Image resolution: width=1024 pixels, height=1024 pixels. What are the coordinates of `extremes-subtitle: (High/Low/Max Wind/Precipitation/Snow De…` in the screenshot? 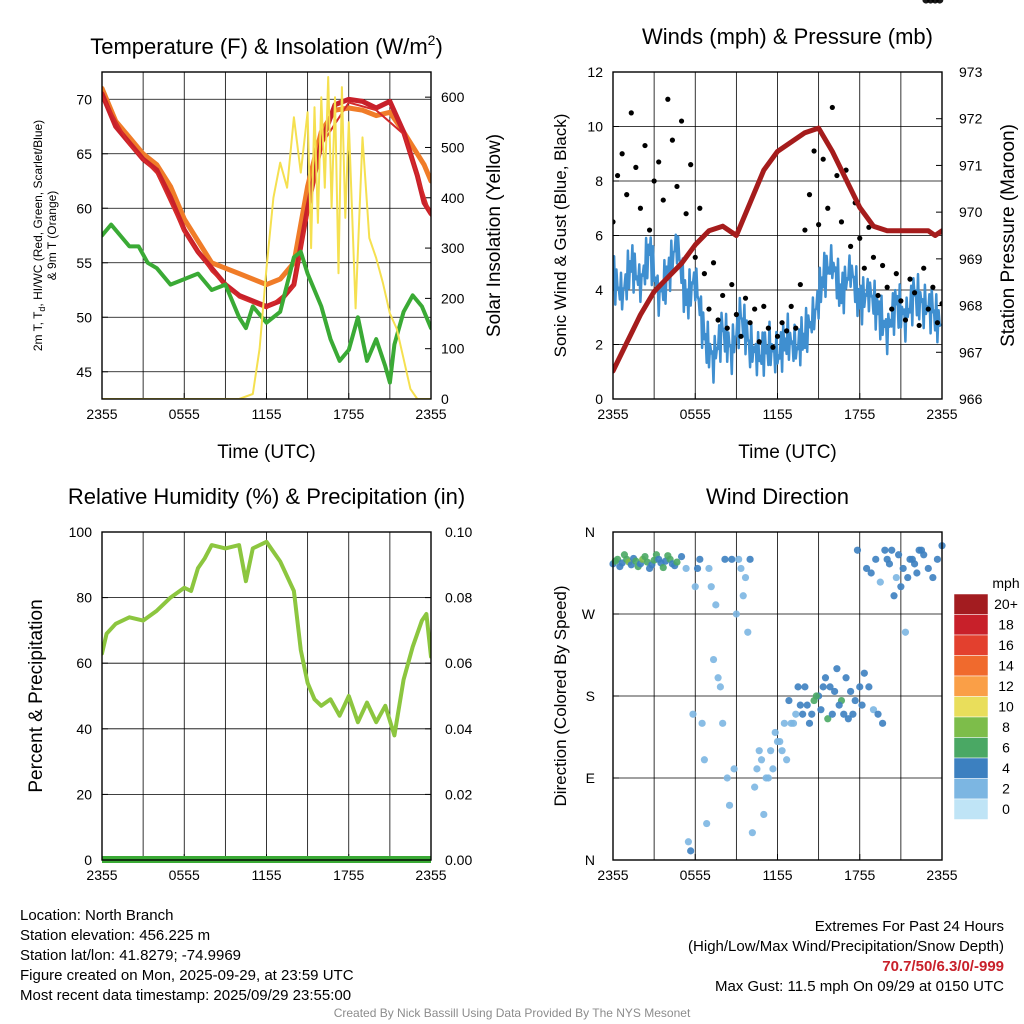 It's located at (846, 946).